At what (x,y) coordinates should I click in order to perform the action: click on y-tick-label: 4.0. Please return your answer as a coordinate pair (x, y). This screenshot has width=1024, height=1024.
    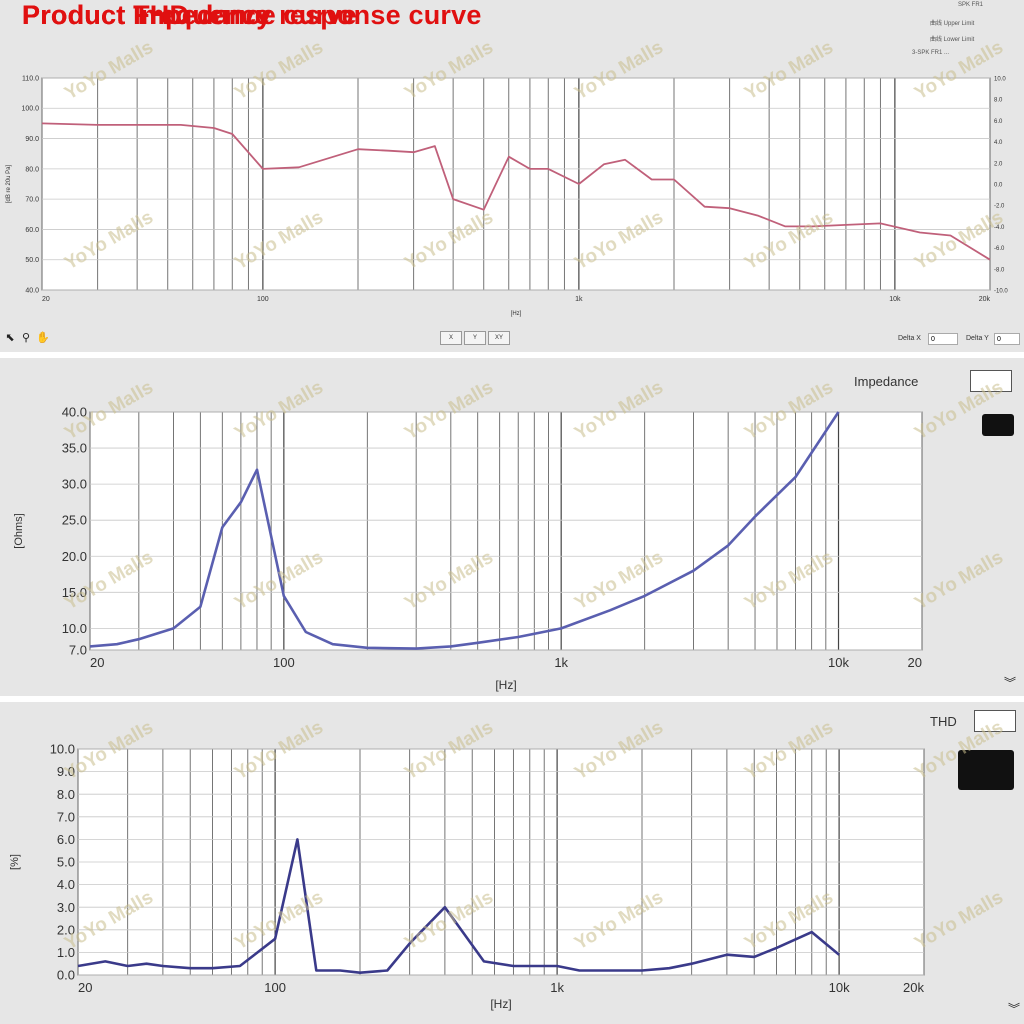
    Looking at the image, I should click on (66, 884).